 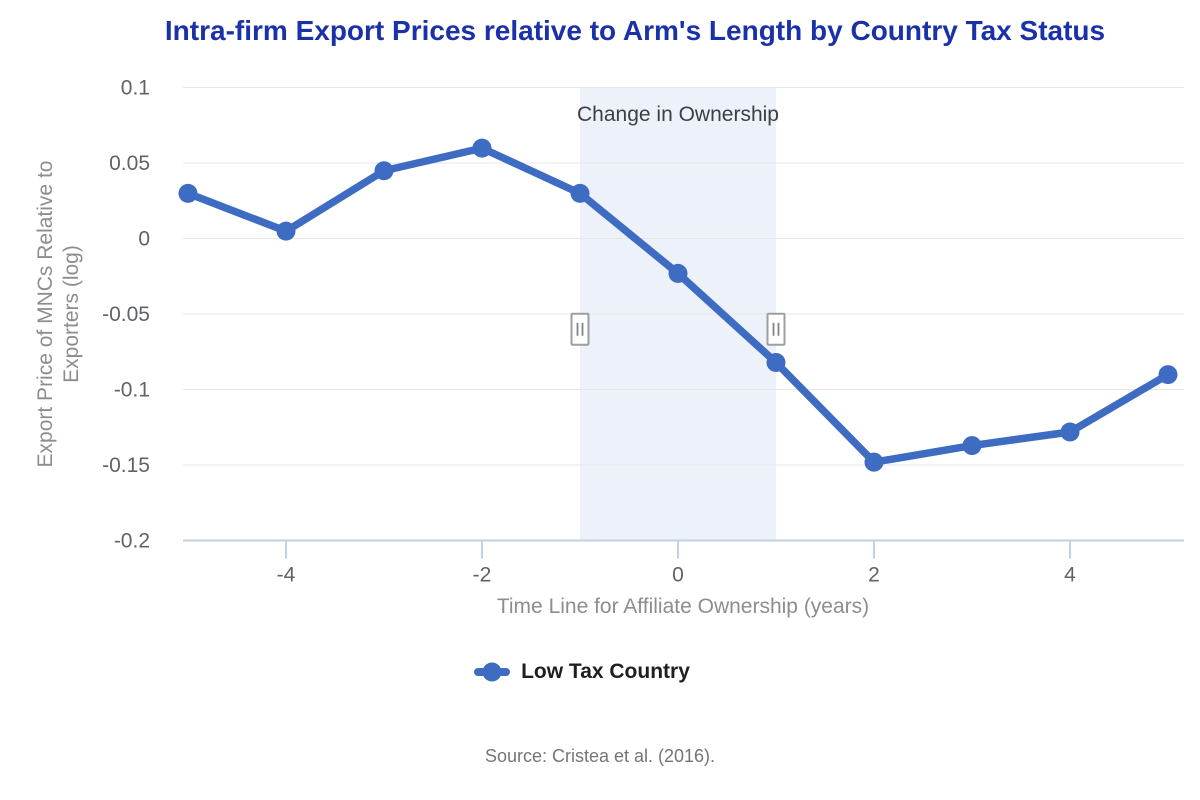 What do you see at coordinates (132, 390) in the screenshot?
I see `y-tick-label: -0.1` at bounding box center [132, 390].